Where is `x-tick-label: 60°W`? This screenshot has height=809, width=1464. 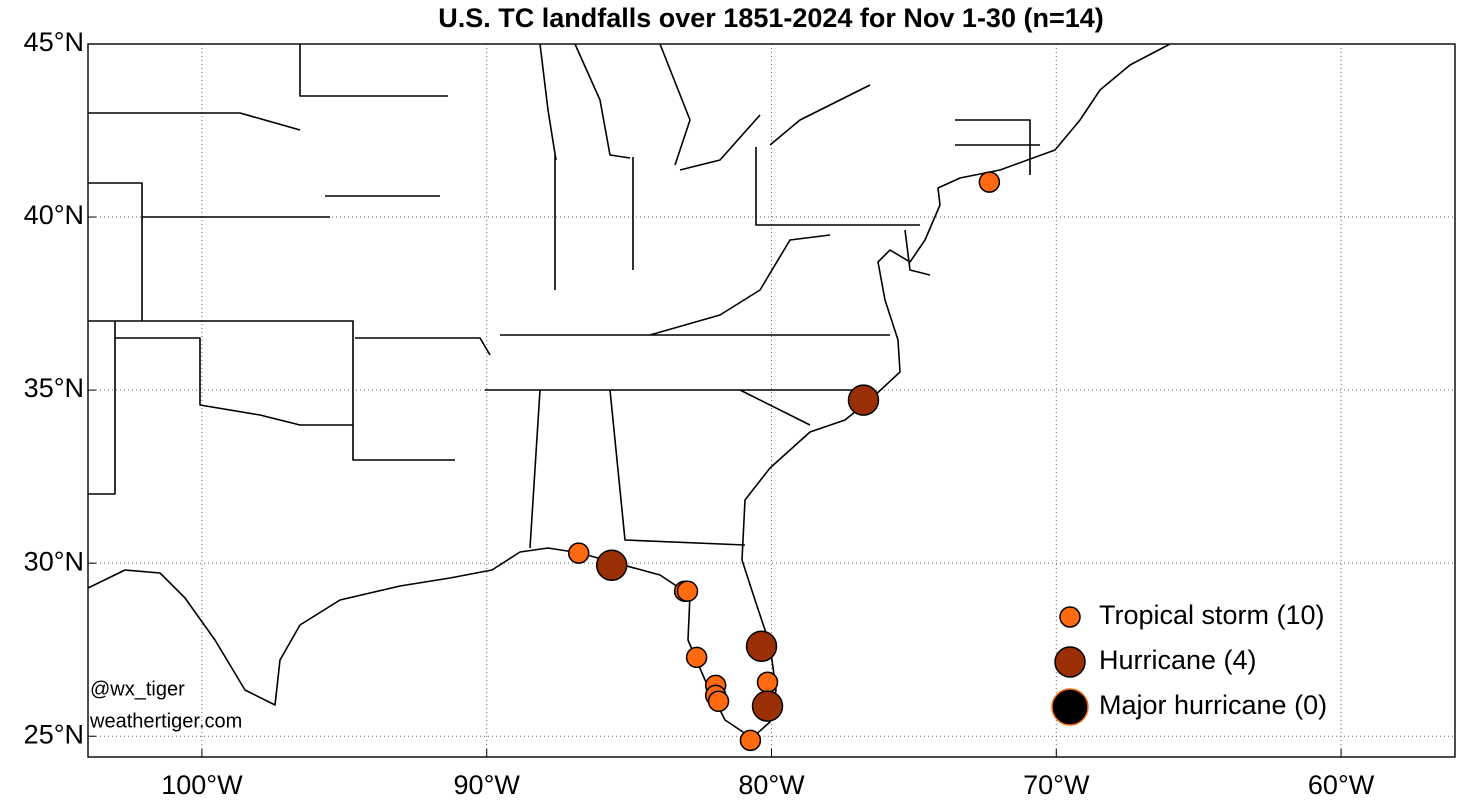 x-tick-label: 60°W is located at coordinates (1341, 785).